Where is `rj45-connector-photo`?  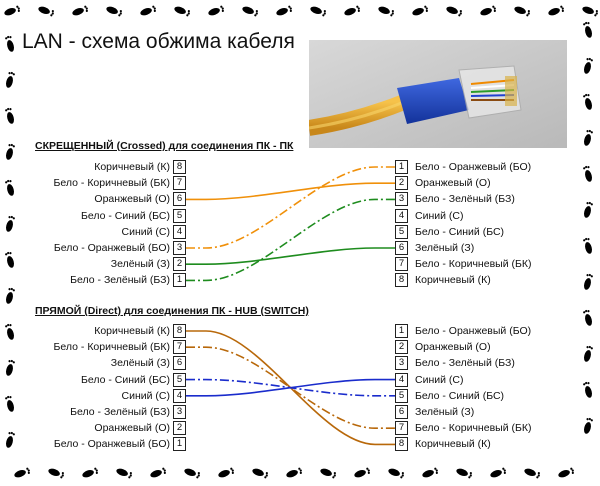
rj45-connector-photo is located at coordinates (438, 94).